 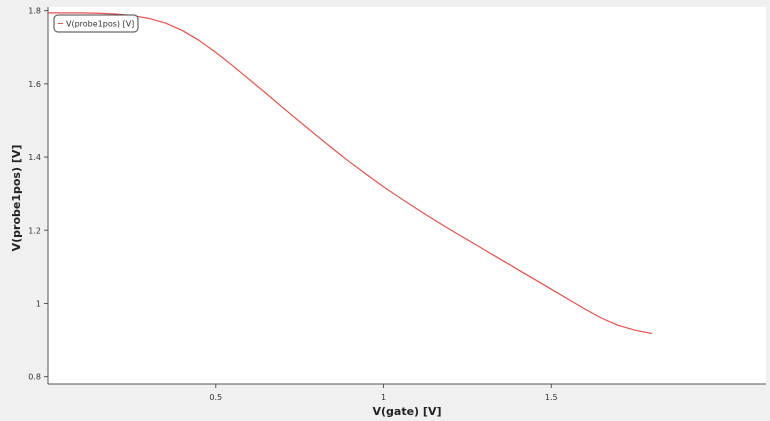 What do you see at coordinates (551, 397) in the screenshot?
I see `x-tick-label: 1.5` at bounding box center [551, 397].